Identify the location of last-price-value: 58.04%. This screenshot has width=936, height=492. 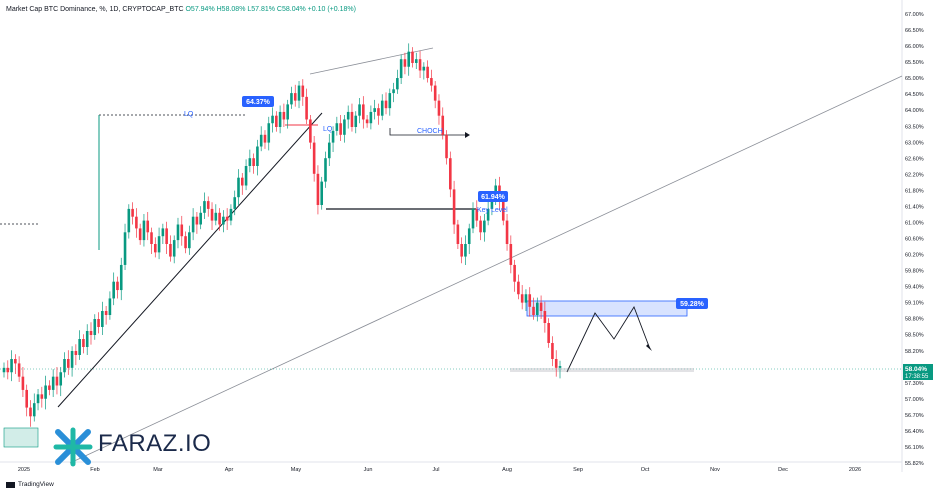
(916, 369).